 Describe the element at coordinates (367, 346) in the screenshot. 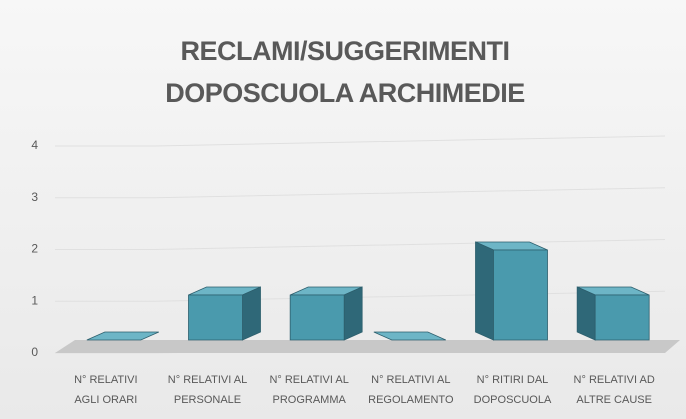

I see `floor` at that location.